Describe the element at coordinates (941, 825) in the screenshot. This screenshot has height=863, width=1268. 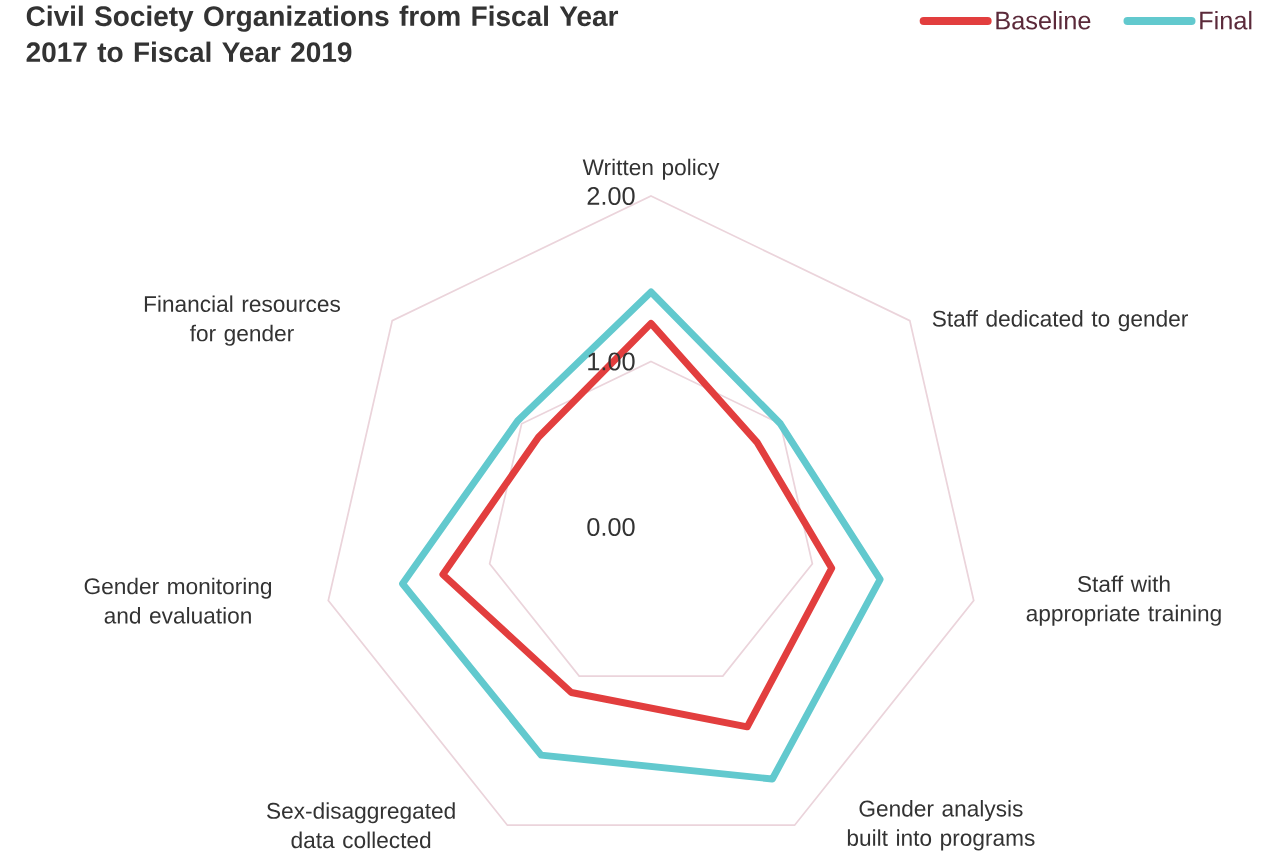
I see `spoke-label: Gender analysis built into programs` at that location.